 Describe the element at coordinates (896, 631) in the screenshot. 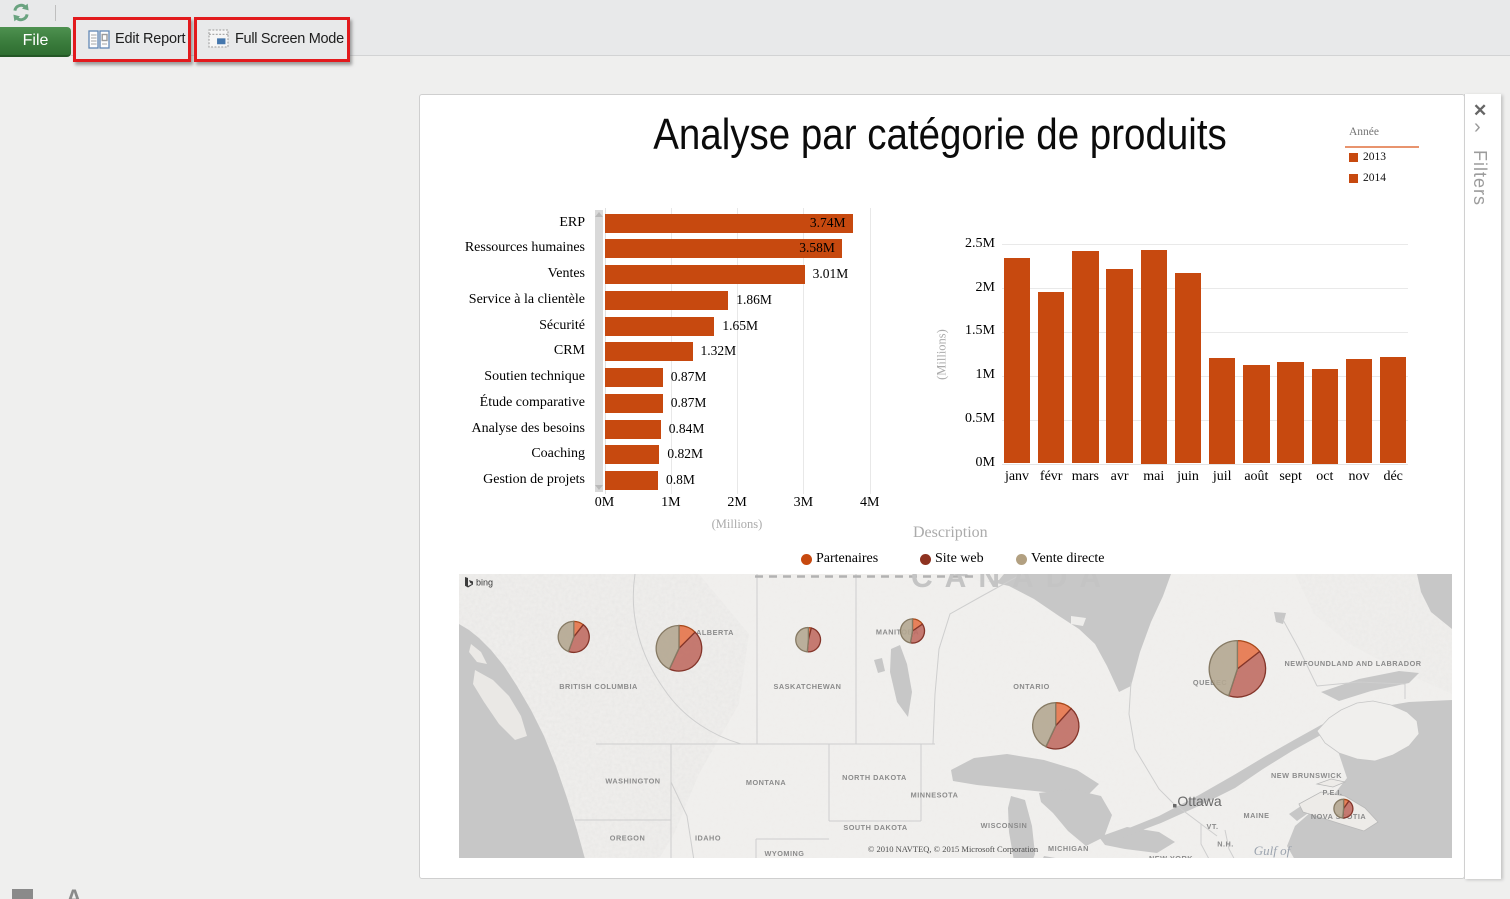

I see `svg-text: MANITOBA` at that location.